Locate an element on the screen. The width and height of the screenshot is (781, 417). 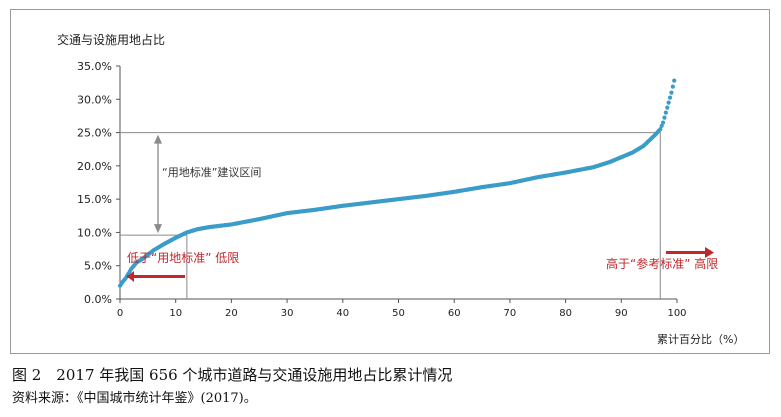
below-limit-arrow-head is located at coordinates (130, 276).